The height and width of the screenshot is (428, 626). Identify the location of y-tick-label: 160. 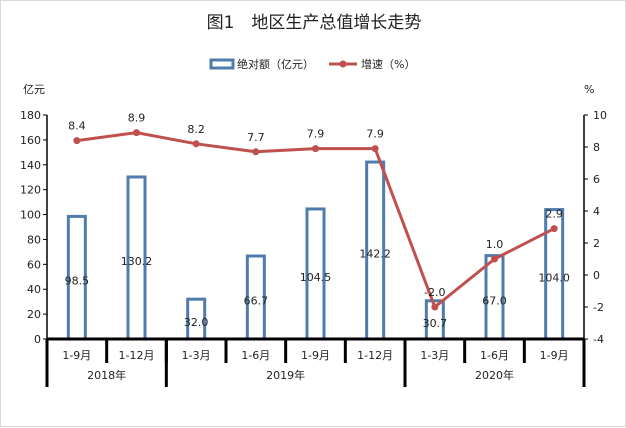
(30, 140).